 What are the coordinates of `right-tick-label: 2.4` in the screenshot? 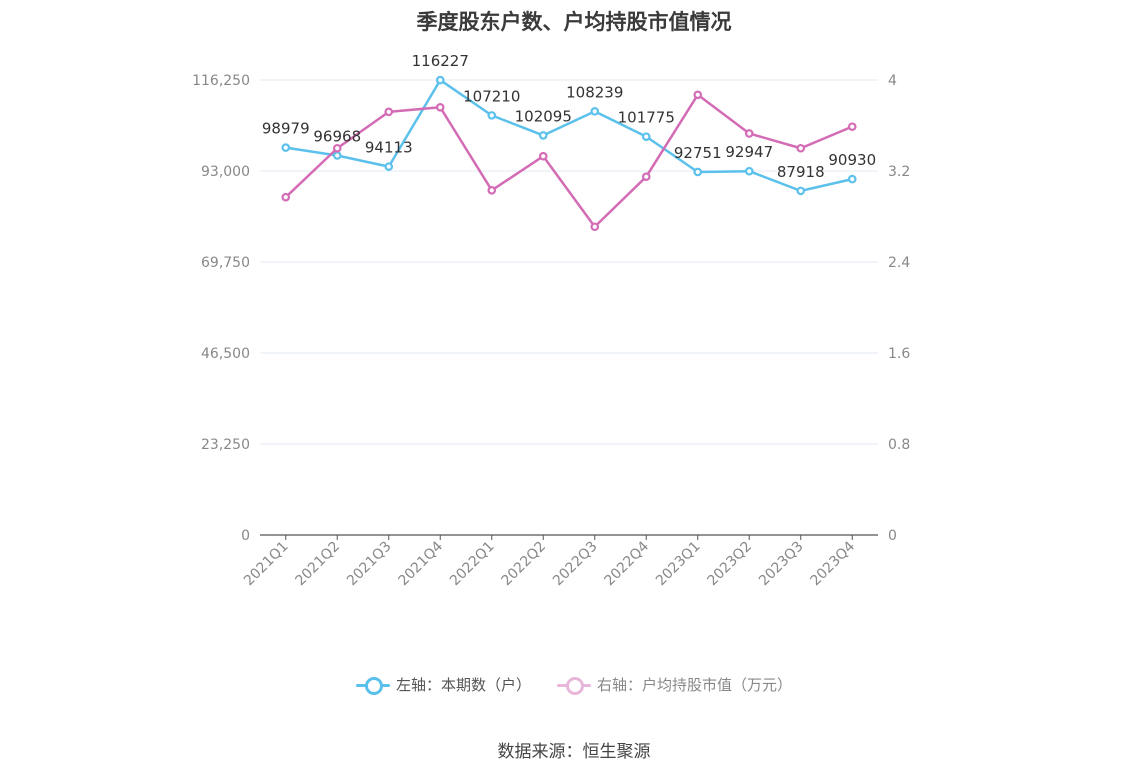 It's located at (899, 263).